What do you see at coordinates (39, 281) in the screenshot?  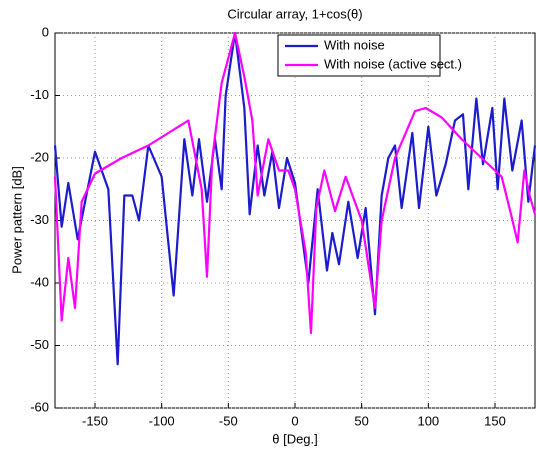 I see `y-tick-label: -40` at bounding box center [39, 281].